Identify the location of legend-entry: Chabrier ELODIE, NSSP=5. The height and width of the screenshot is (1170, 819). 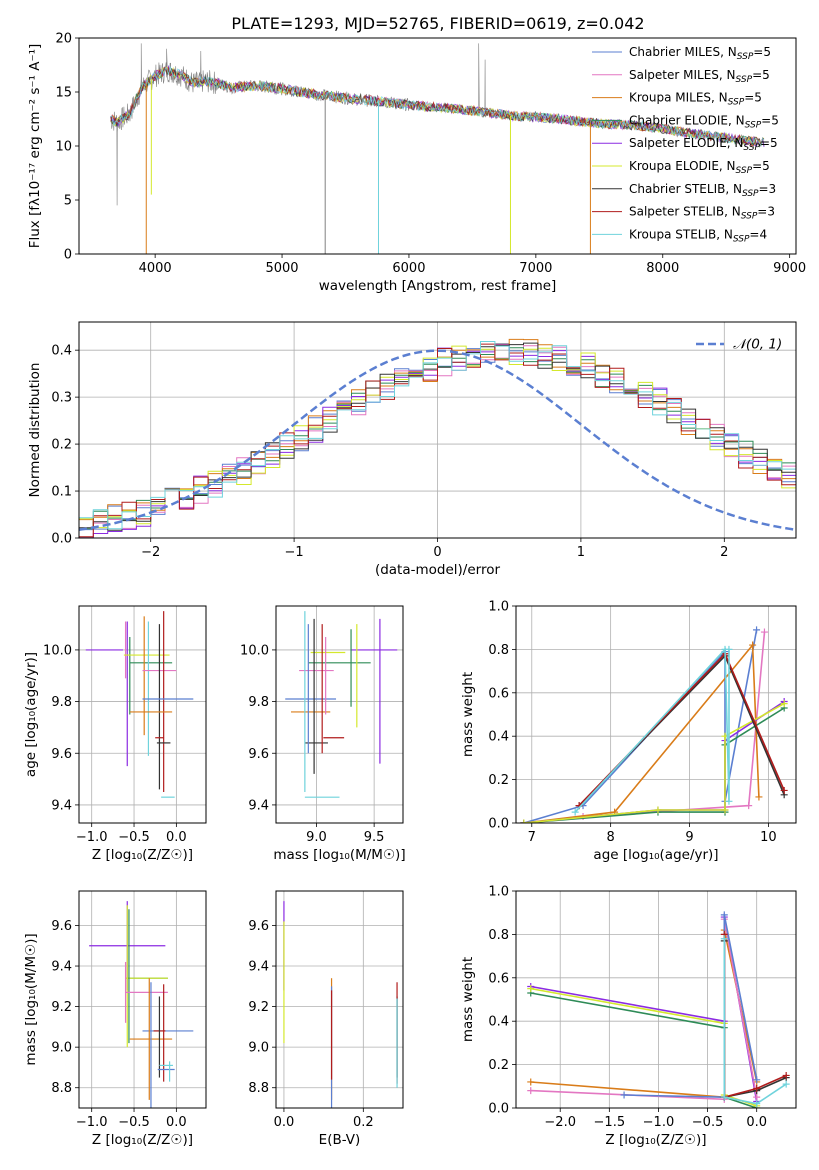
(704, 121).